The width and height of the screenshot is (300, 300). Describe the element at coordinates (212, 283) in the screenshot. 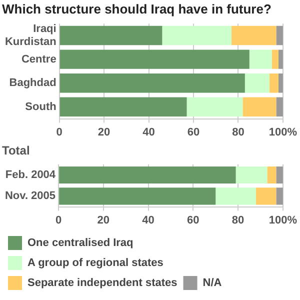

I see `legend-label: N/A` at that location.